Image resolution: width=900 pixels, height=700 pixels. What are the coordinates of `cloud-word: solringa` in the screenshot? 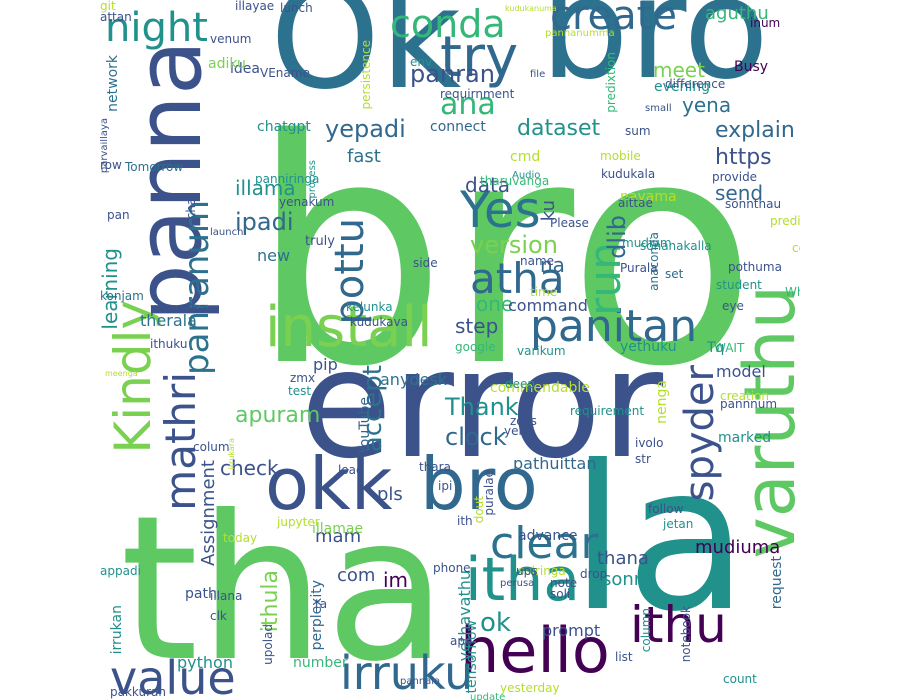 It's located at (542, 571).